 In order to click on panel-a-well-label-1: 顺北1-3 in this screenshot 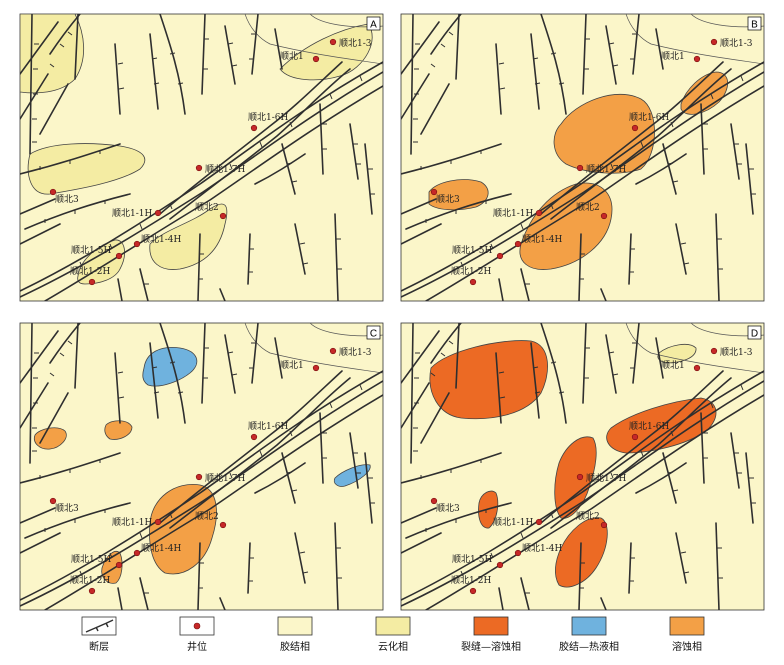, I will do `click(355, 43)`.